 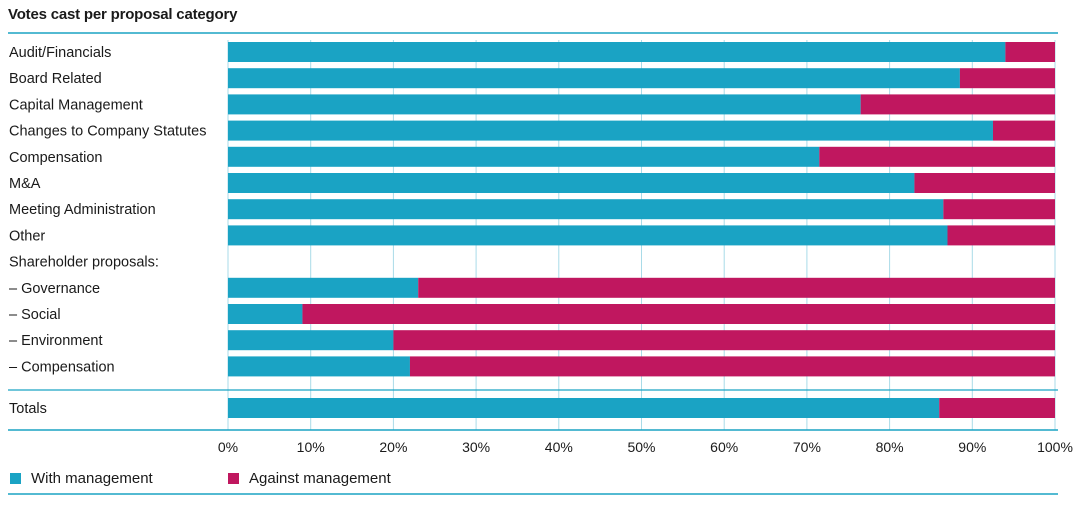 What do you see at coordinates (35, 315) in the screenshot?
I see `category-label: – Social` at bounding box center [35, 315].